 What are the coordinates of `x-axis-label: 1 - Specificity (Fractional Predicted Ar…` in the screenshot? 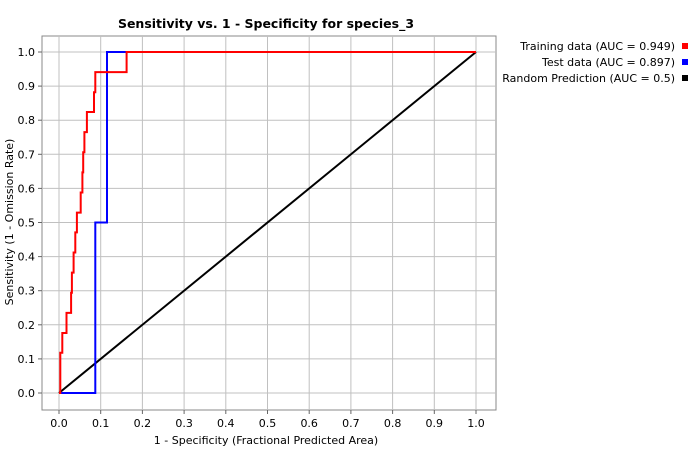 It's located at (266, 440).